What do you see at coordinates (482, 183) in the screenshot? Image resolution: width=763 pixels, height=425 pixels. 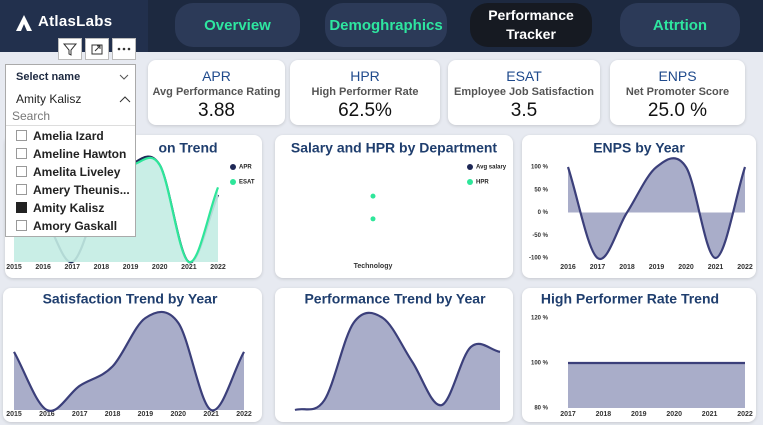 I see `legend-label: HPR` at bounding box center [482, 183].